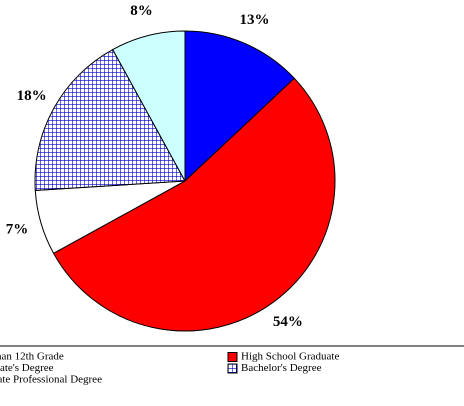  I want to click on data-label: 7%, so click(17, 229).